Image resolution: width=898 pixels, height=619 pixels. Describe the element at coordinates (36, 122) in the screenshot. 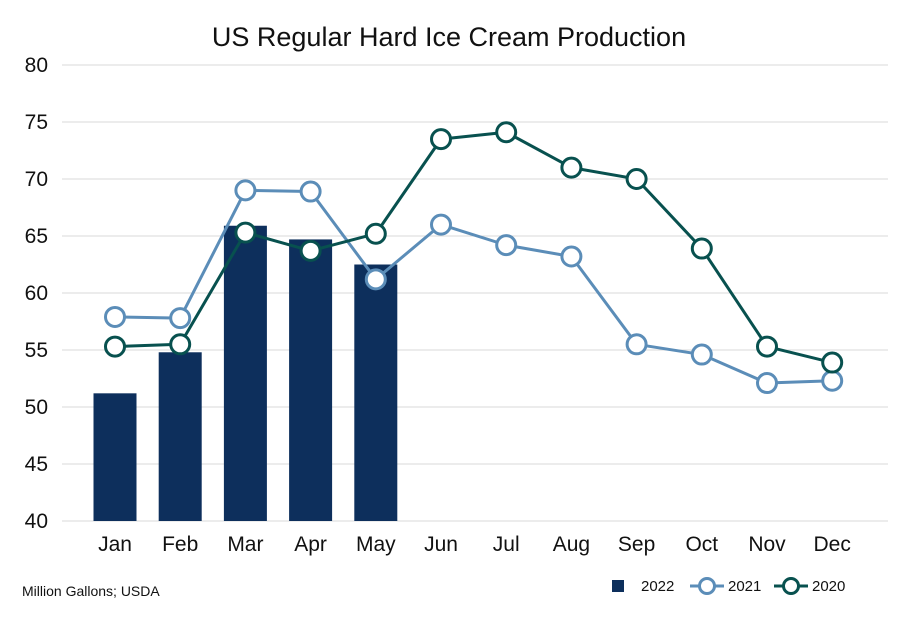

I see `y-tick-label: 75` at that location.